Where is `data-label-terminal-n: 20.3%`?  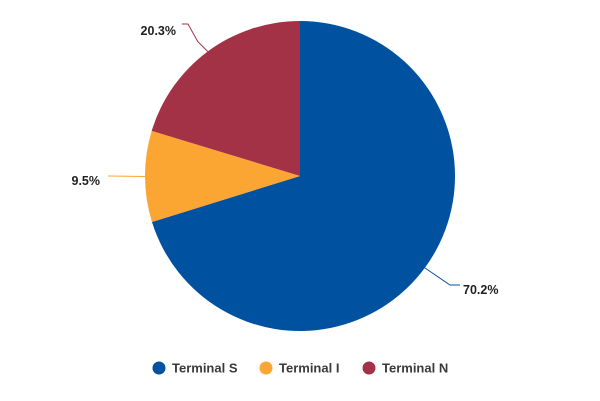
data-label-terminal-n: 20.3% is located at coordinates (158, 31).